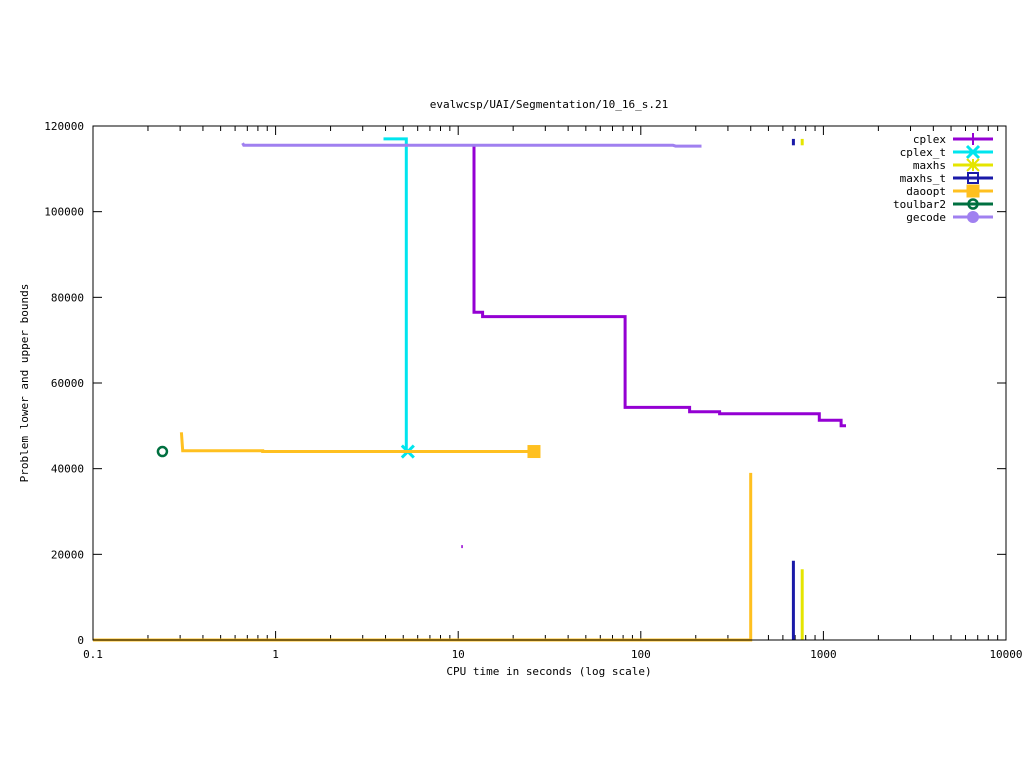  Describe the element at coordinates (80, 640) in the screenshot. I see `y-tick-label: 0` at that location.